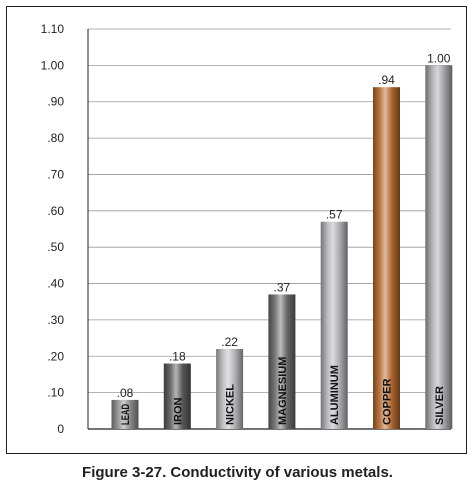 Image resolution: width=475 pixels, height=494 pixels. What do you see at coordinates (55, 356) in the screenshot?
I see `y-tick-label: .20` at bounding box center [55, 356].